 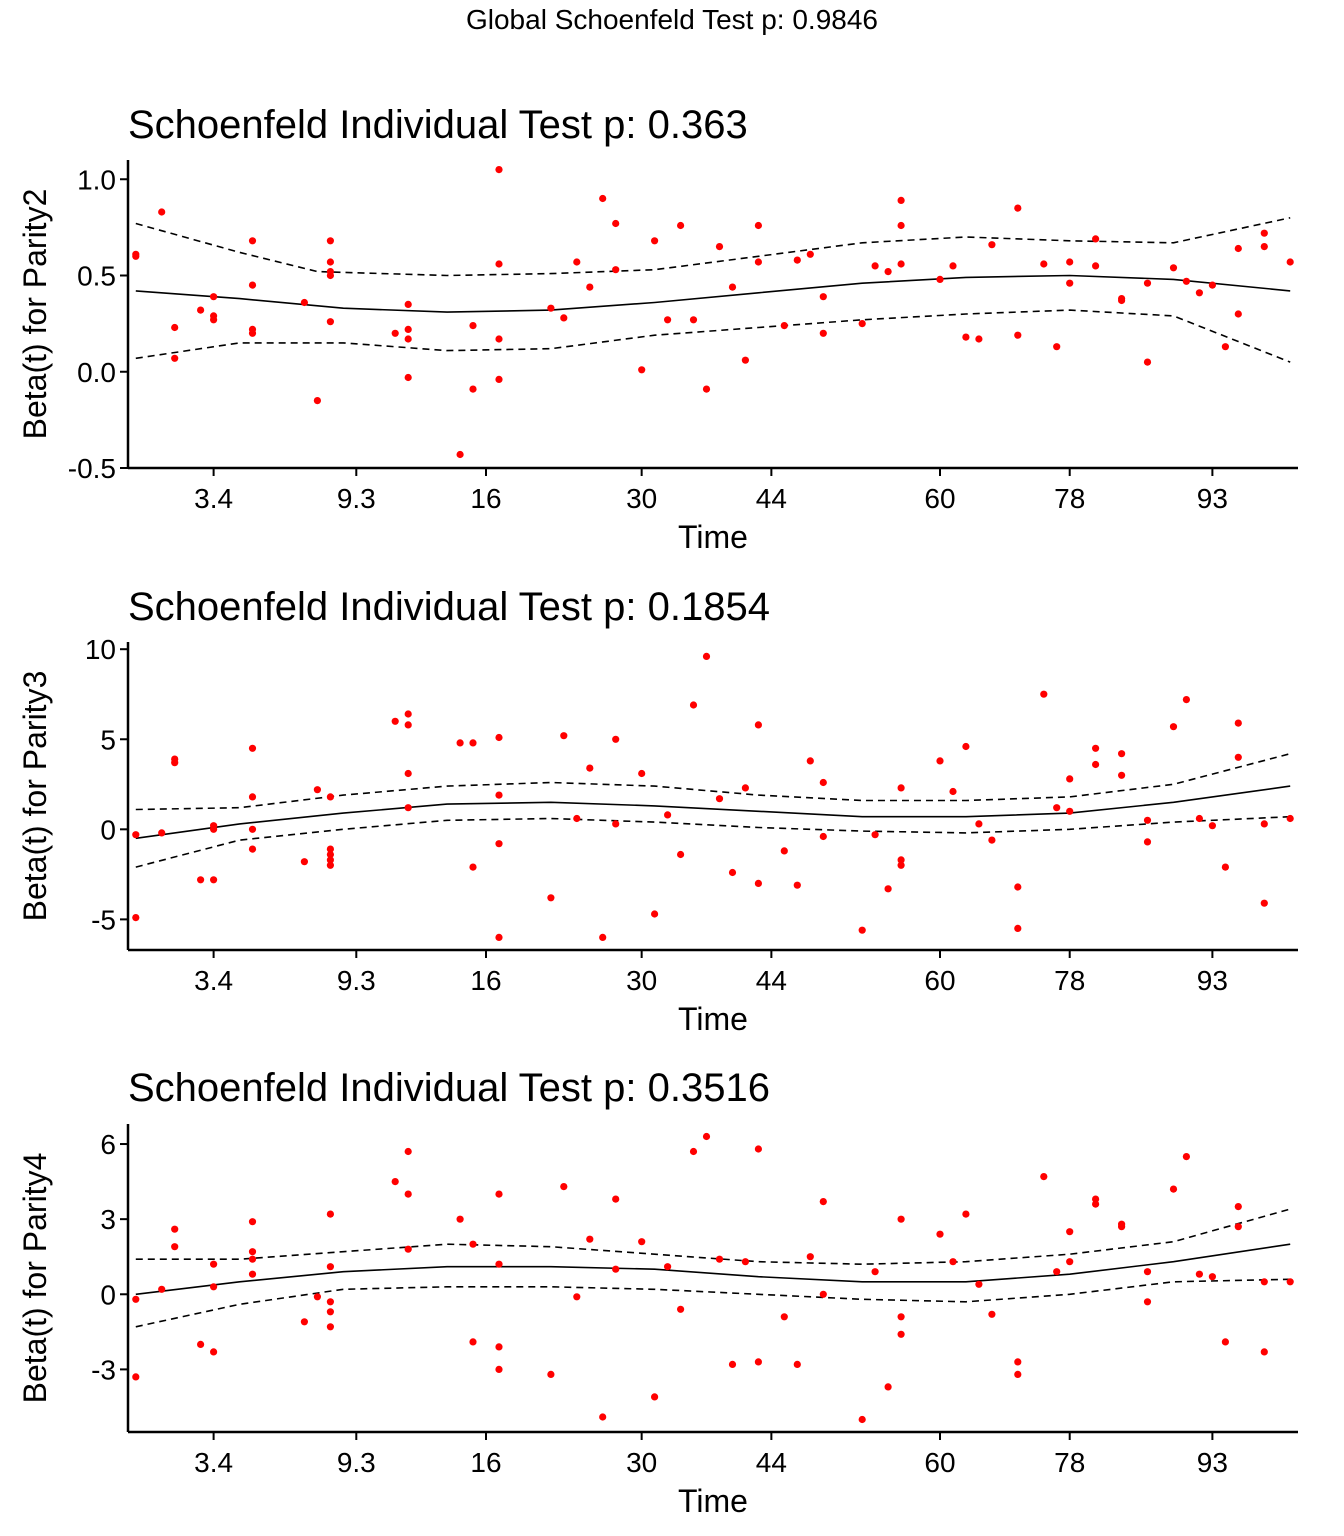 What do you see at coordinates (713, 812) in the screenshot?
I see `fit-line` at bounding box center [713, 812].